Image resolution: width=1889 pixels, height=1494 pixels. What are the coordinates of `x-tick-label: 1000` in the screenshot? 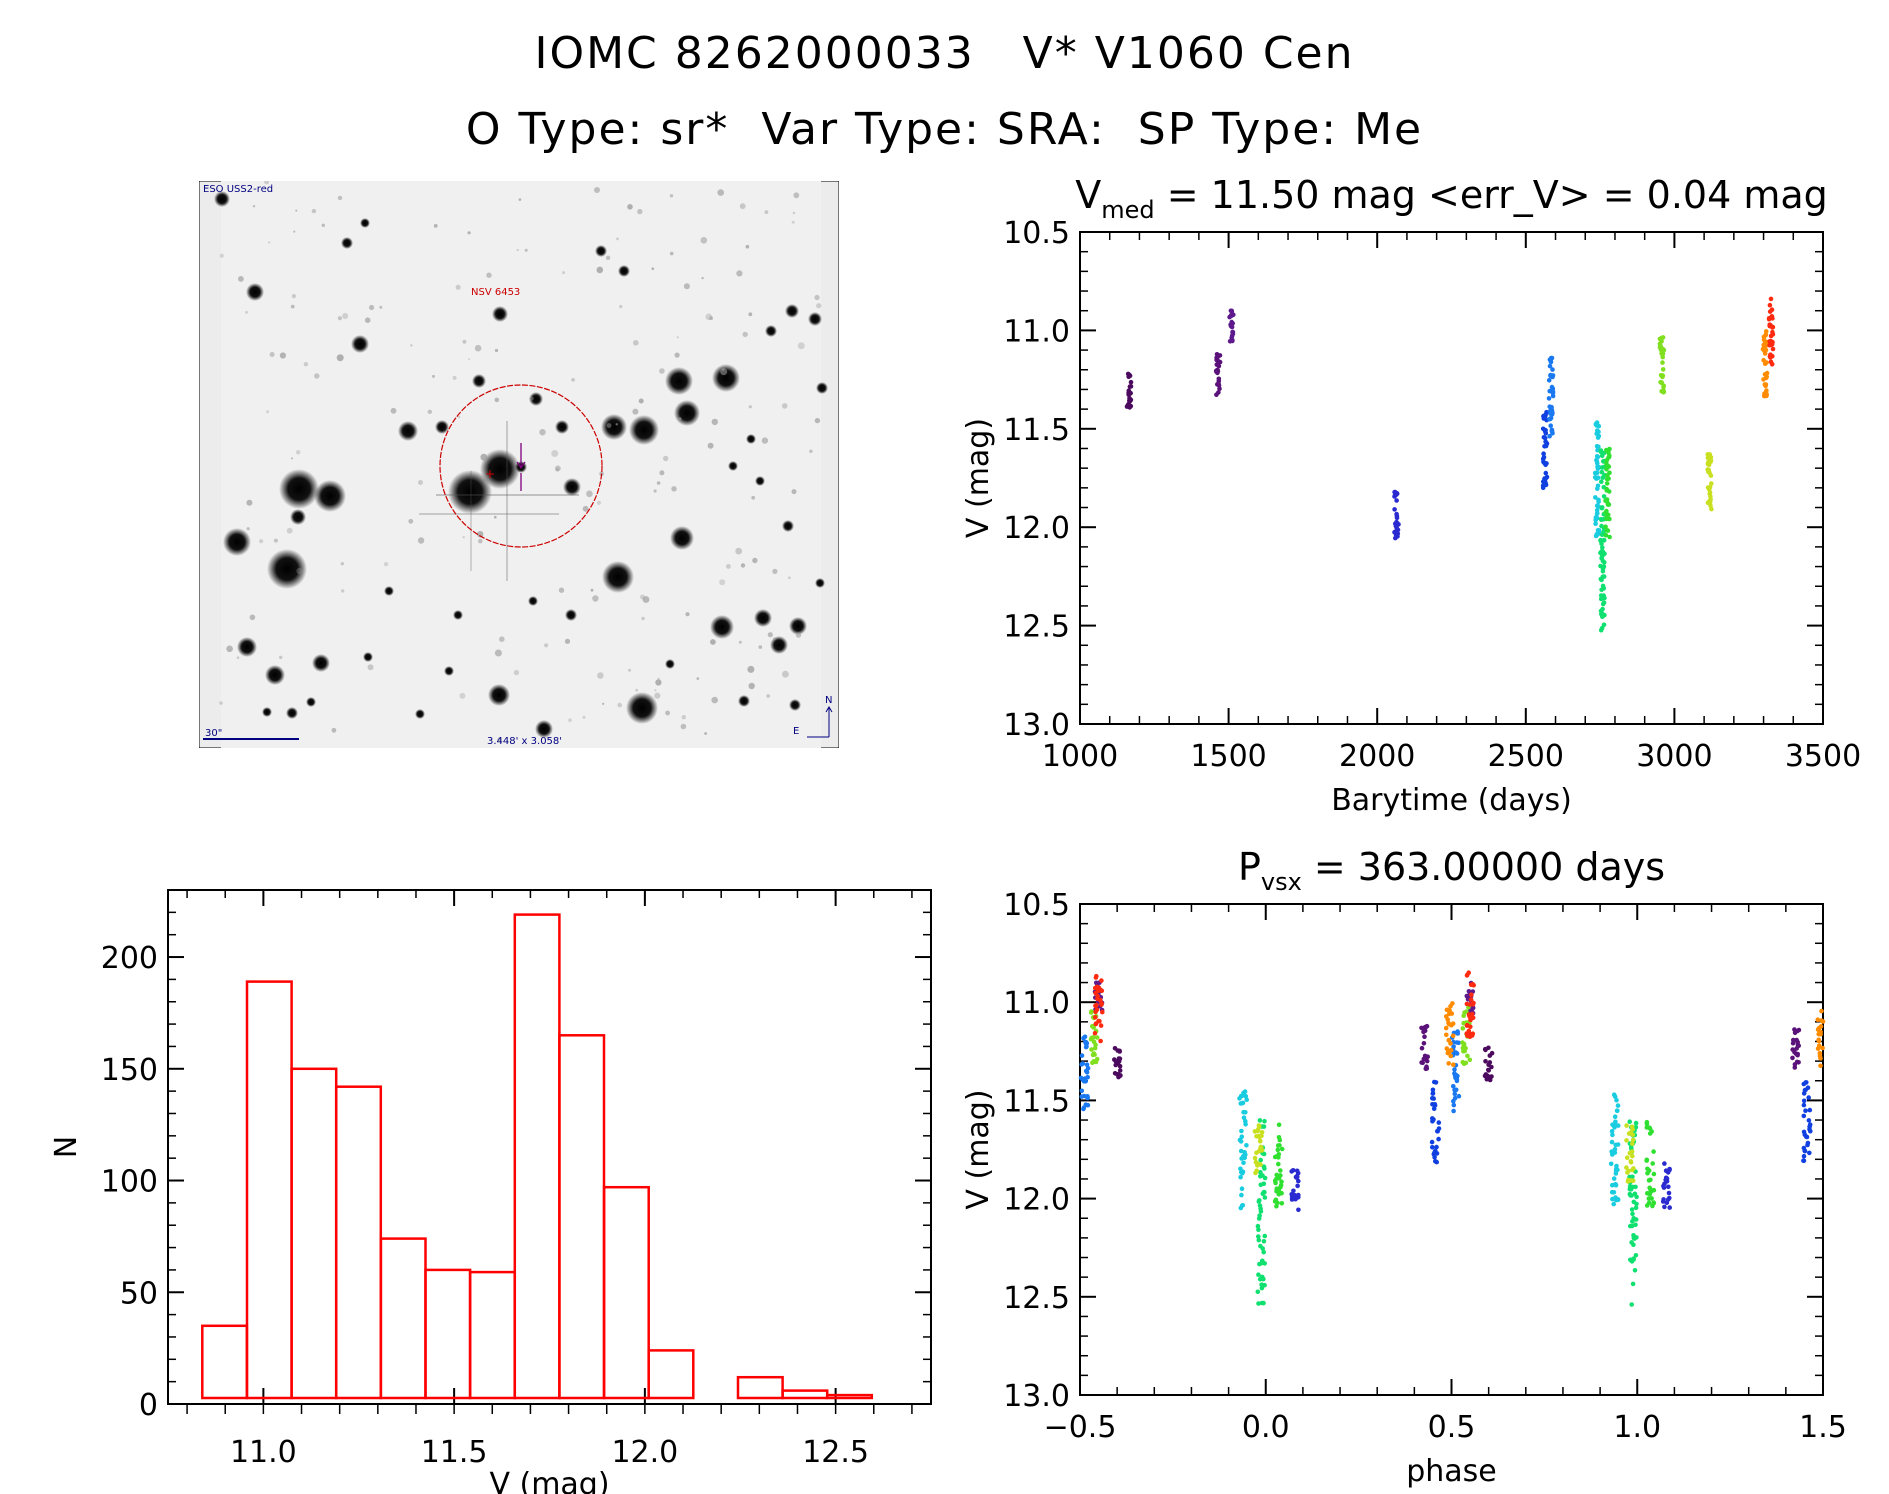 It's located at (1080, 756).